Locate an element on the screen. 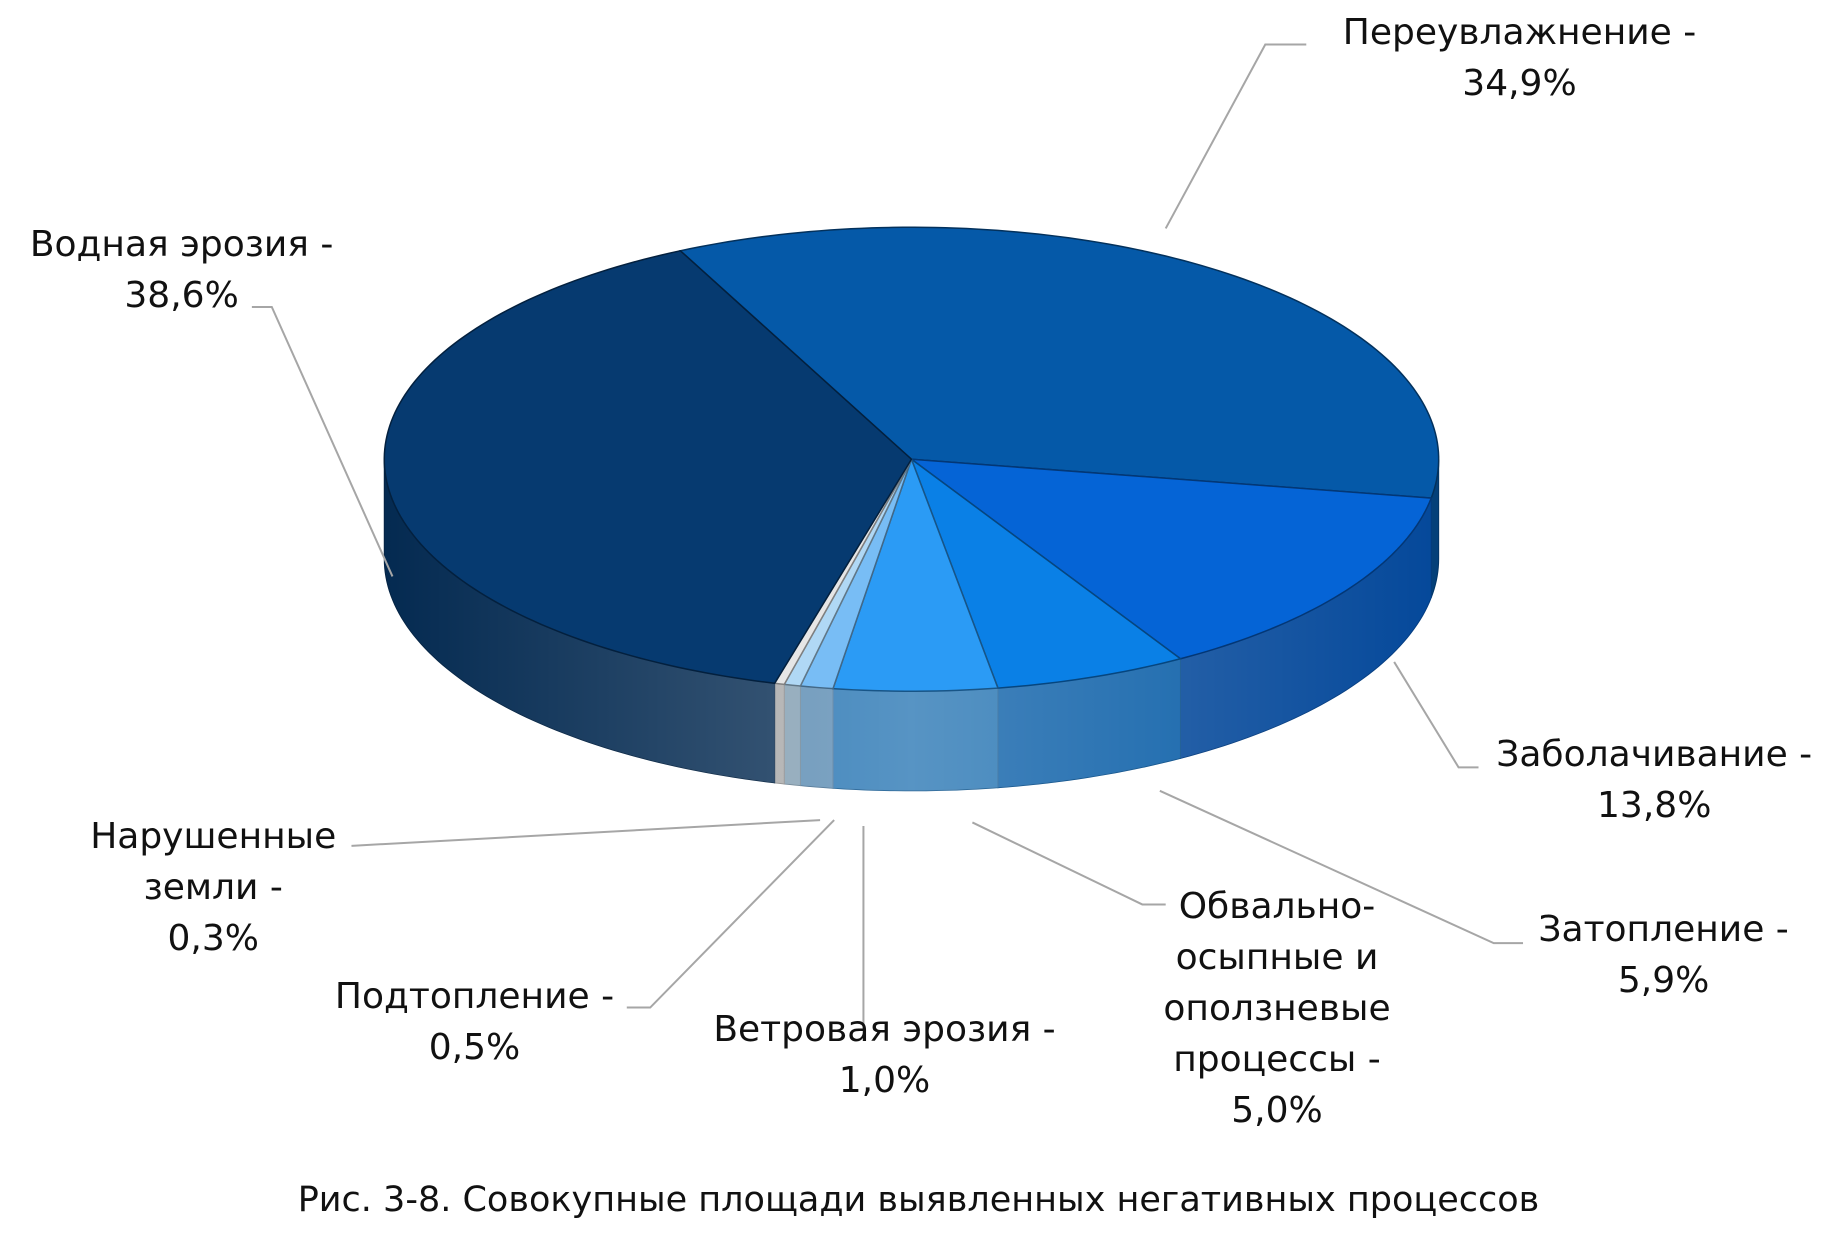 This screenshot has height=1248, width=1837. category-label: Нарушенные земли - is located at coordinates (213, 861).